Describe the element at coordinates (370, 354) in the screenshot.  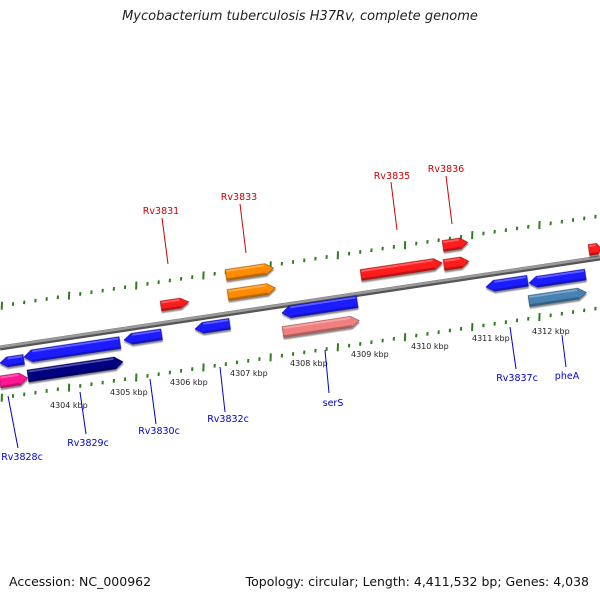
I see `scale-label: 4309 kbp` at that location.